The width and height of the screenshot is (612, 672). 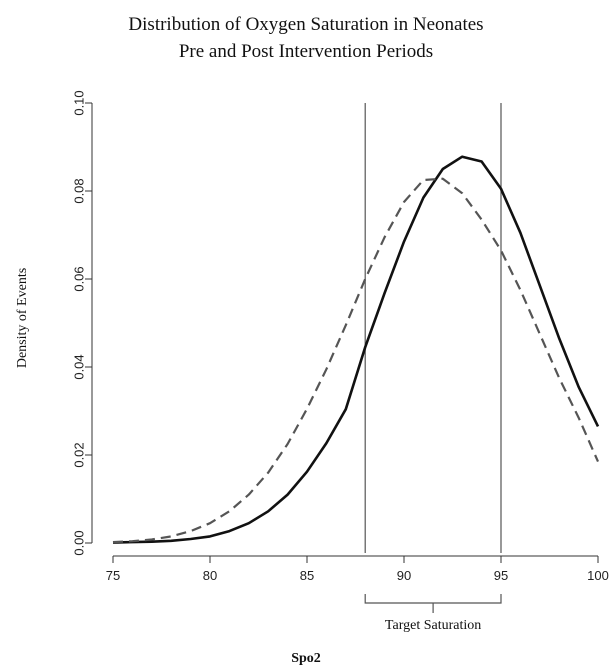 I want to click on y-axis-label: Density of Events, so click(x=22, y=318).